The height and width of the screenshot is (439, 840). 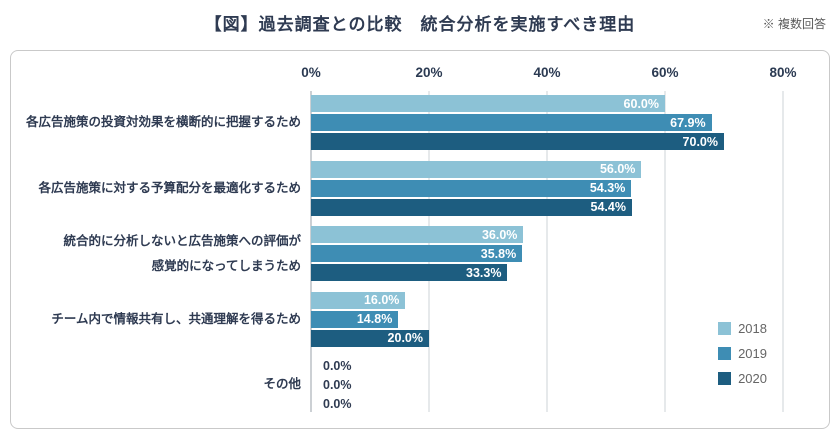 I want to click on category-label: 統合的に分析しないと広告施策への評価が 感覚的になってしまうため, so click(x=182, y=253).